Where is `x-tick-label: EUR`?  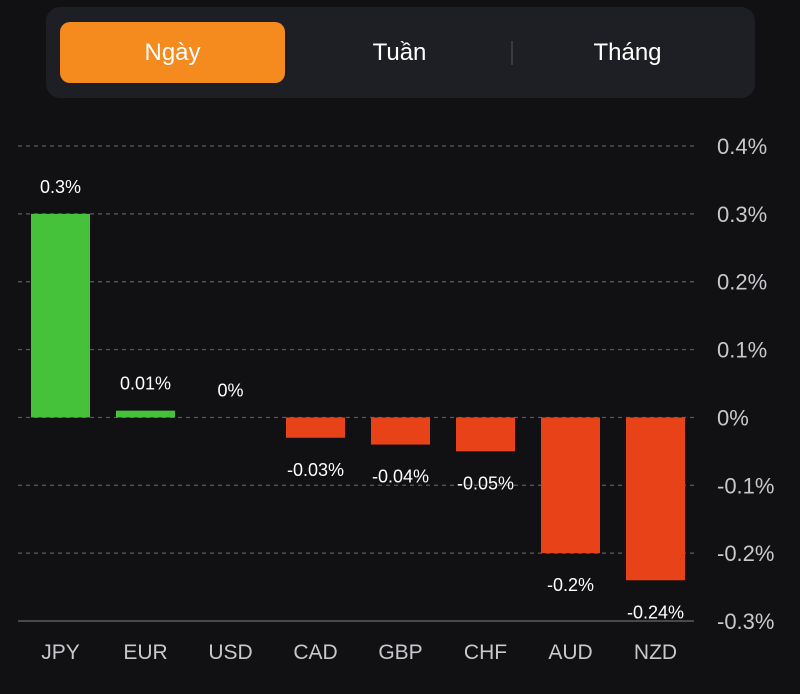
x-tick-label: EUR is located at coordinates (145, 652).